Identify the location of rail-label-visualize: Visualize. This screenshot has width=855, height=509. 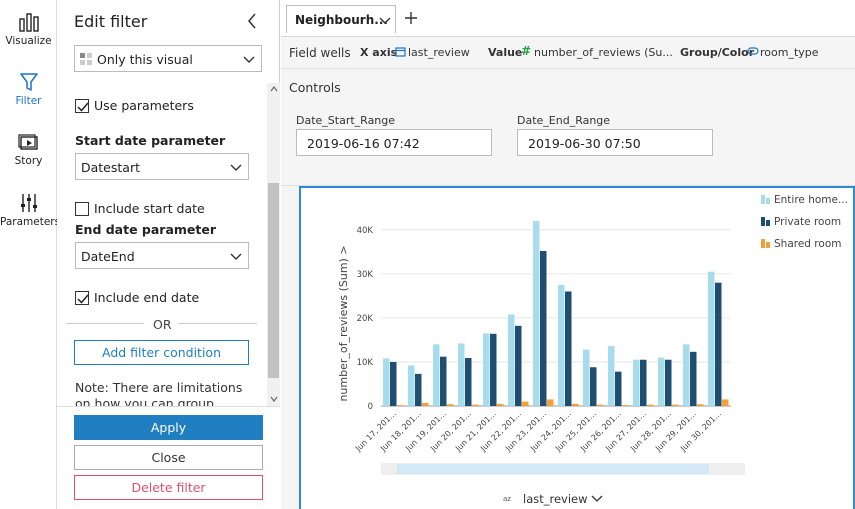
(28, 41).